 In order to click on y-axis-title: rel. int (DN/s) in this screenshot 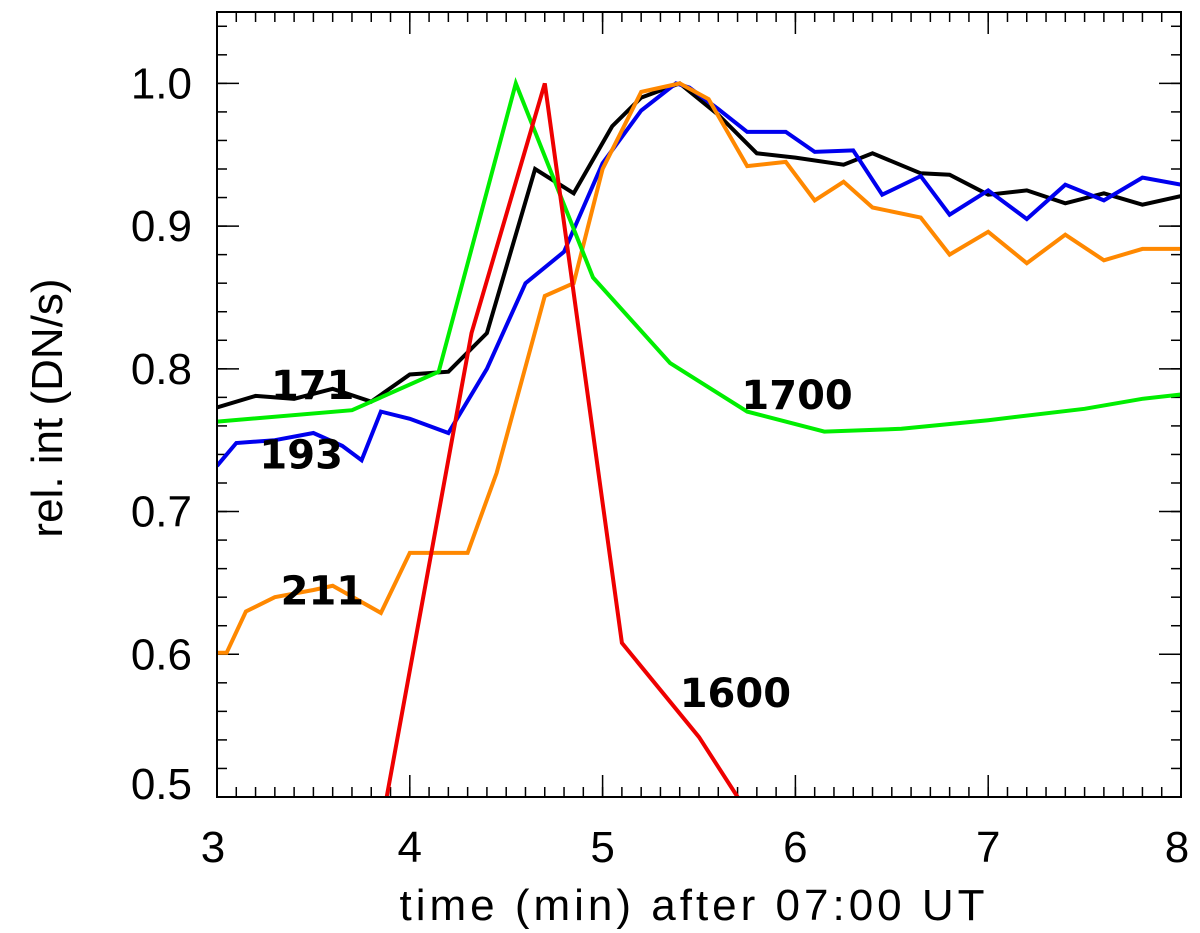, I will do `click(47, 407)`.